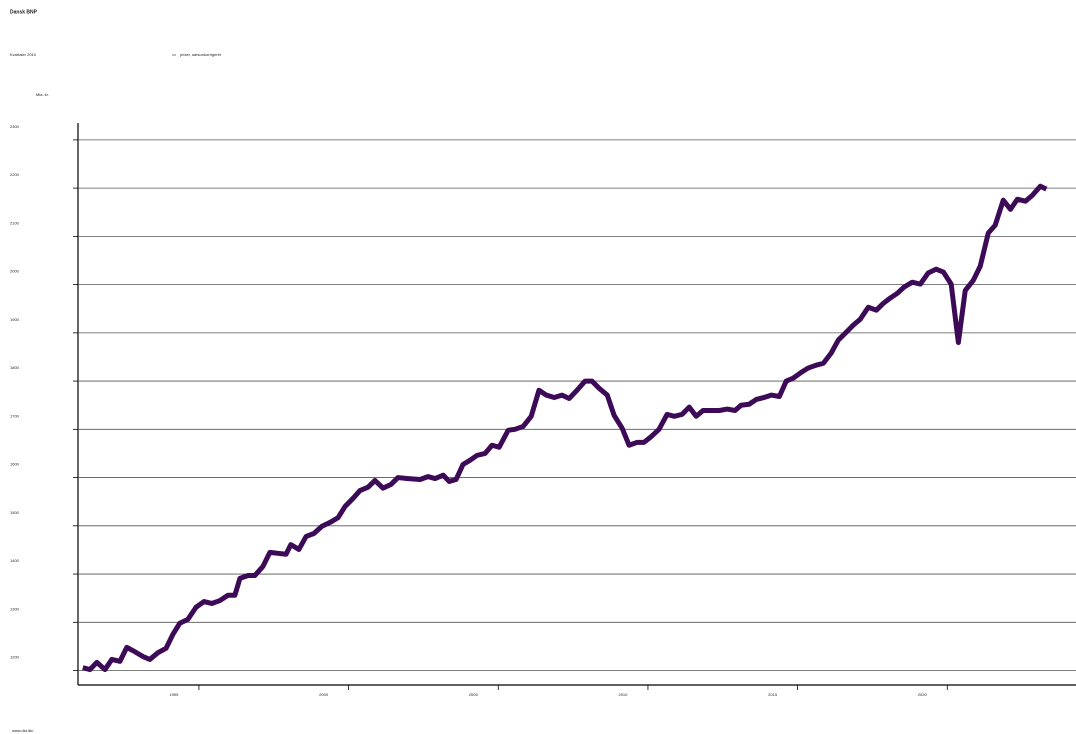 This screenshot has width=1076, height=734. Describe the element at coordinates (174, 694) in the screenshot. I see `x-tick-label: 1995` at that location.